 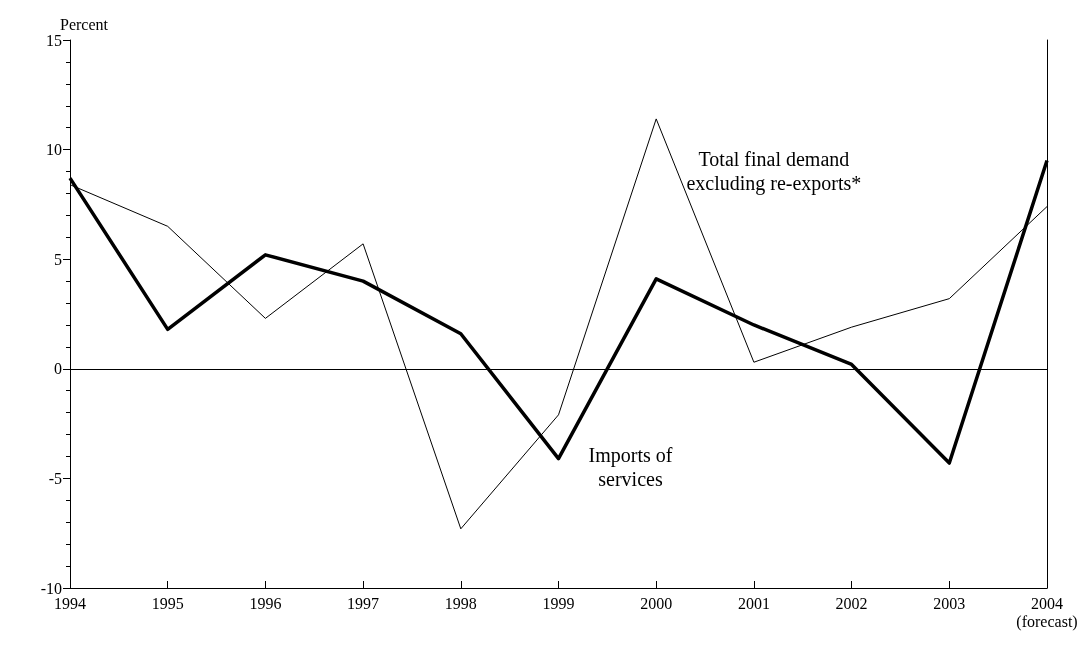 What do you see at coordinates (558, 603) in the screenshot?
I see `x-tick-label: 1999` at bounding box center [558, 603].